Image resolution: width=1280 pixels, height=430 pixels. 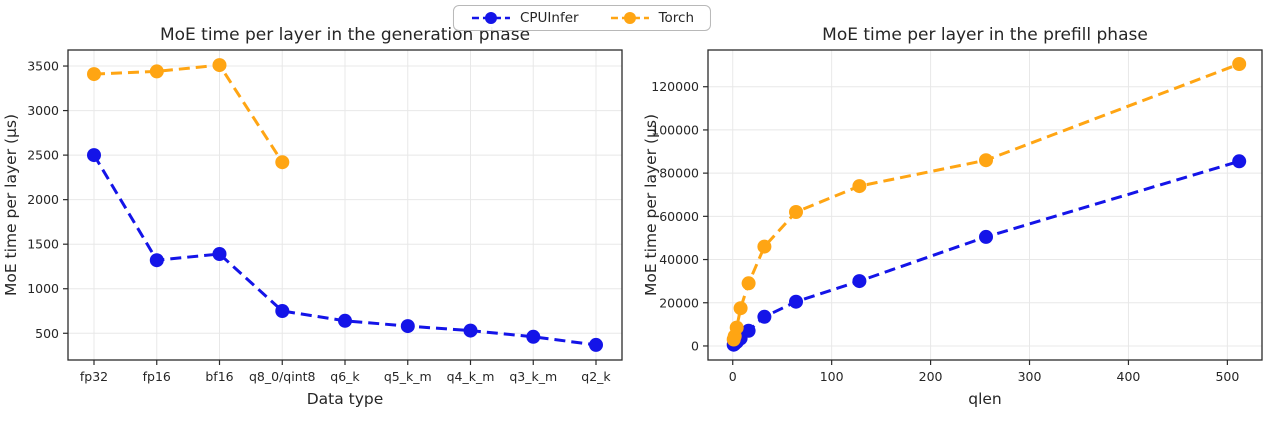 What do you see at coordinates (582, 18) in the screenshot?
I see `chart-legend: CPUInfer Torch` at bounding box center [582, 18].